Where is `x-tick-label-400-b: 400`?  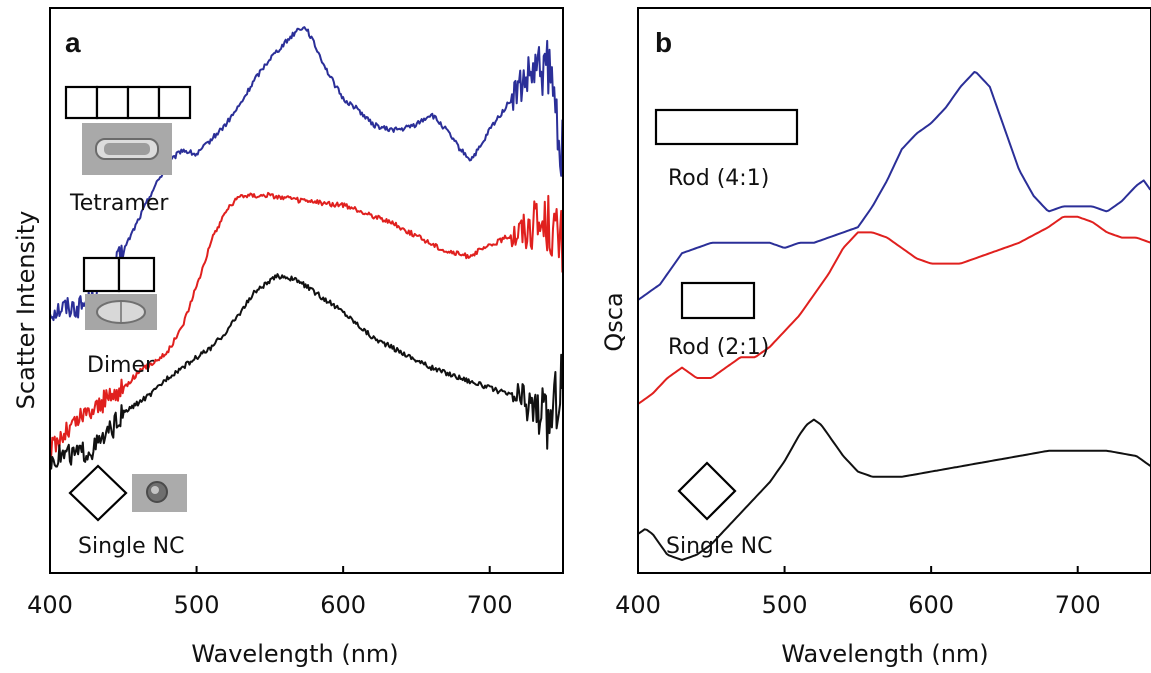 x-tick-label-400-b: 400 is located at coordinates (638, 605).